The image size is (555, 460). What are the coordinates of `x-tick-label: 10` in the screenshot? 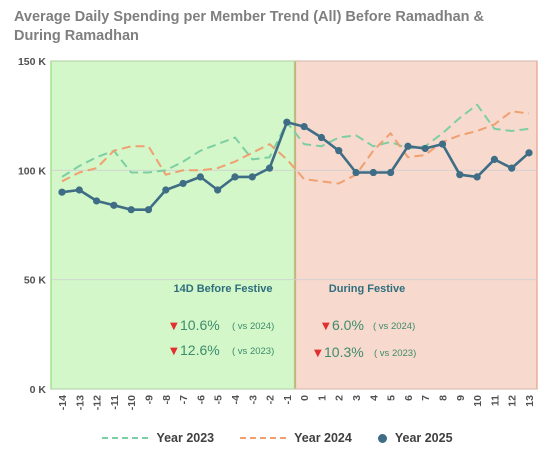 It's located at (478, 401).